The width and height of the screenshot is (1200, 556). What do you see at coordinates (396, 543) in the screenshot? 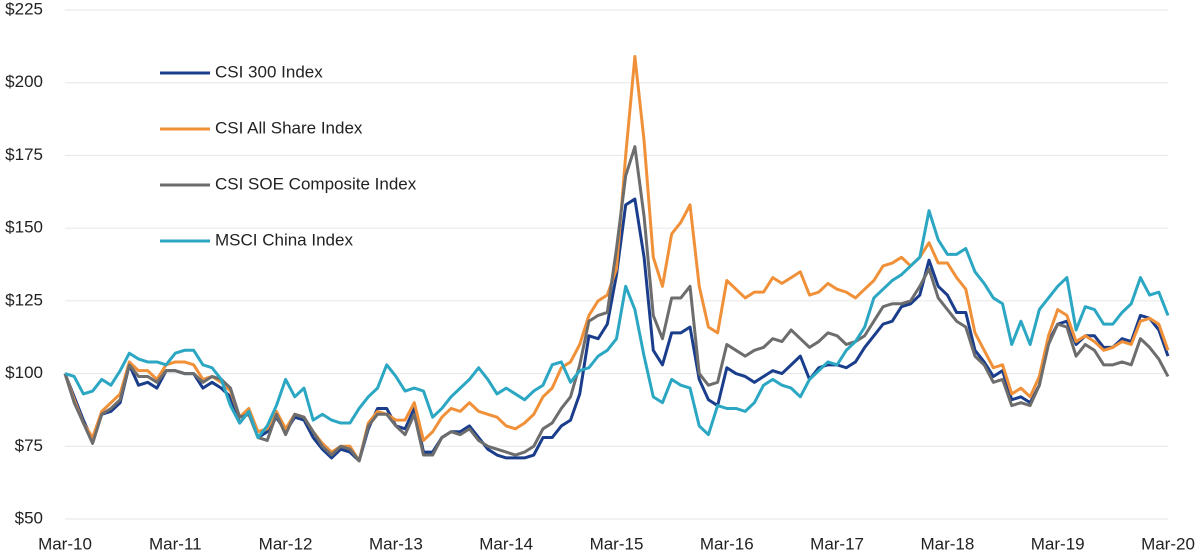
I see `x-tick-label: Mar-13` at bounding box center [396, 543].